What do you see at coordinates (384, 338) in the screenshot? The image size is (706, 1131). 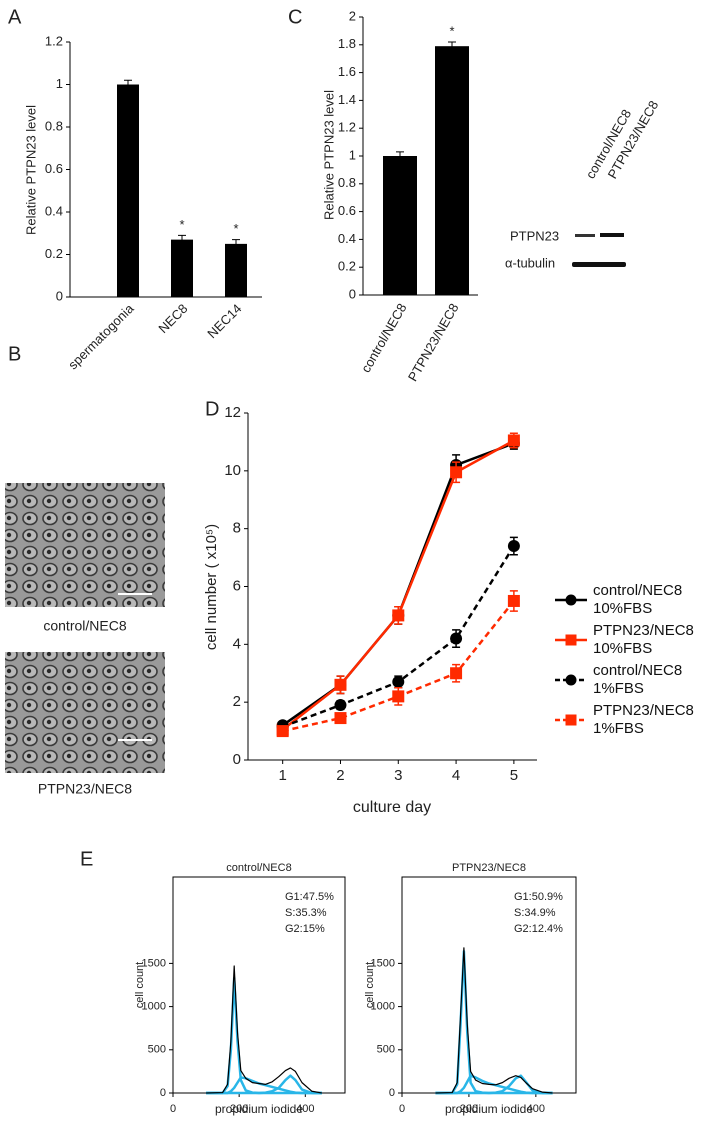 I see `x-tick-label: control/NEC8` at bounding box center [384, 338].